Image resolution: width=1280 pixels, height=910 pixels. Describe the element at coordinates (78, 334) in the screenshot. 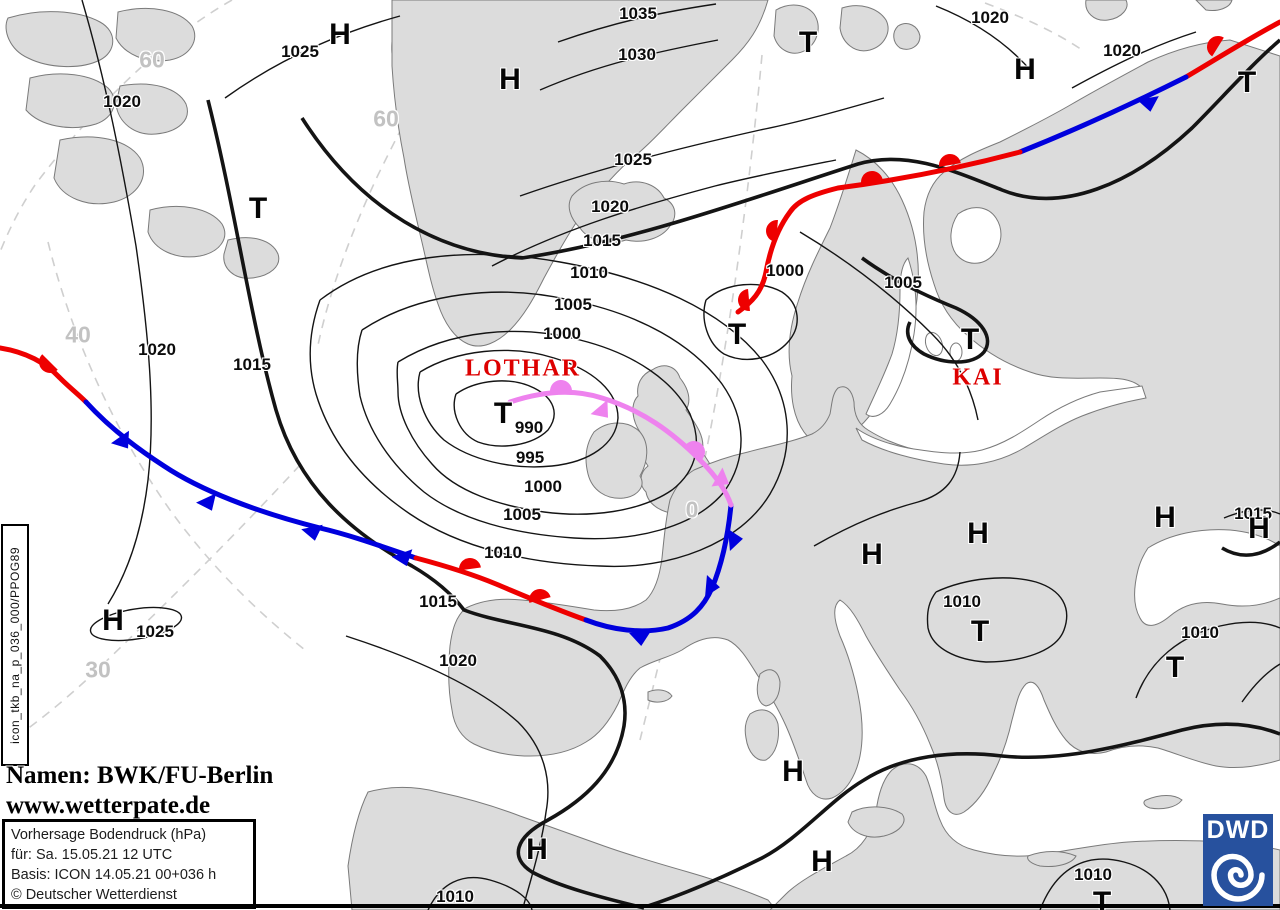

I see `graticule-label: 40` at that location.